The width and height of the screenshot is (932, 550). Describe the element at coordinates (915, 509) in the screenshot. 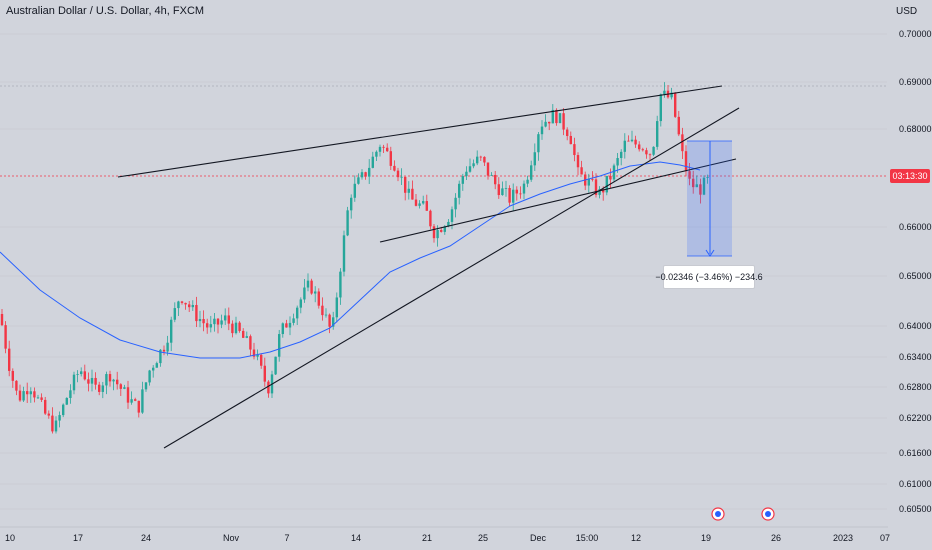

I see `y-tick-label: 0.60500` at that location.